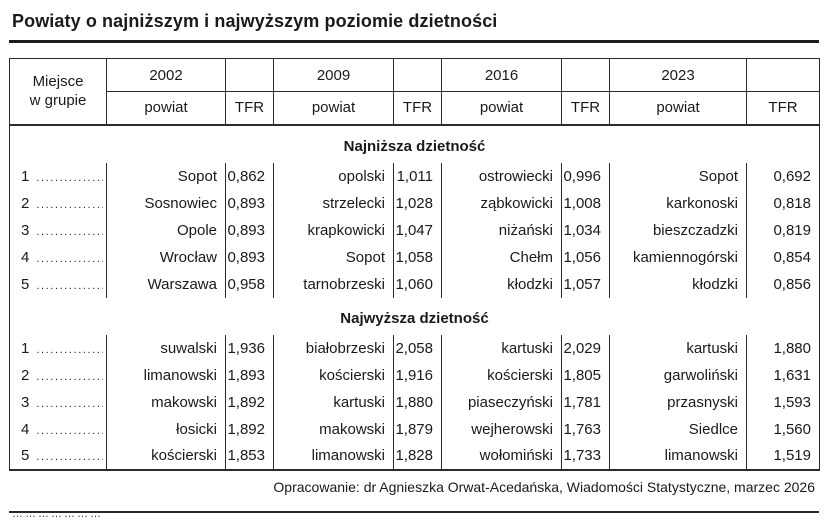 This screenshot has width=828, height=524. What do you see at coordinates (585, 203) in the screenshot?
I see `tfr-cell: 1,008` at bounding box center [585, 203].